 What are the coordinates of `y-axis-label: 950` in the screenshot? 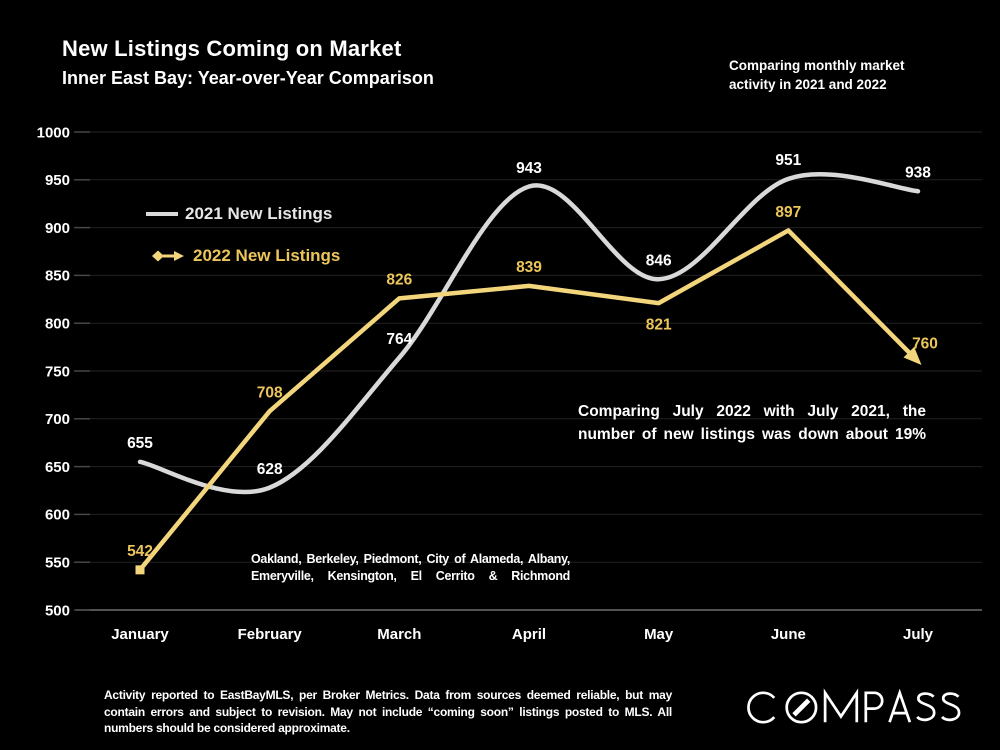 It's located at (57, 180).